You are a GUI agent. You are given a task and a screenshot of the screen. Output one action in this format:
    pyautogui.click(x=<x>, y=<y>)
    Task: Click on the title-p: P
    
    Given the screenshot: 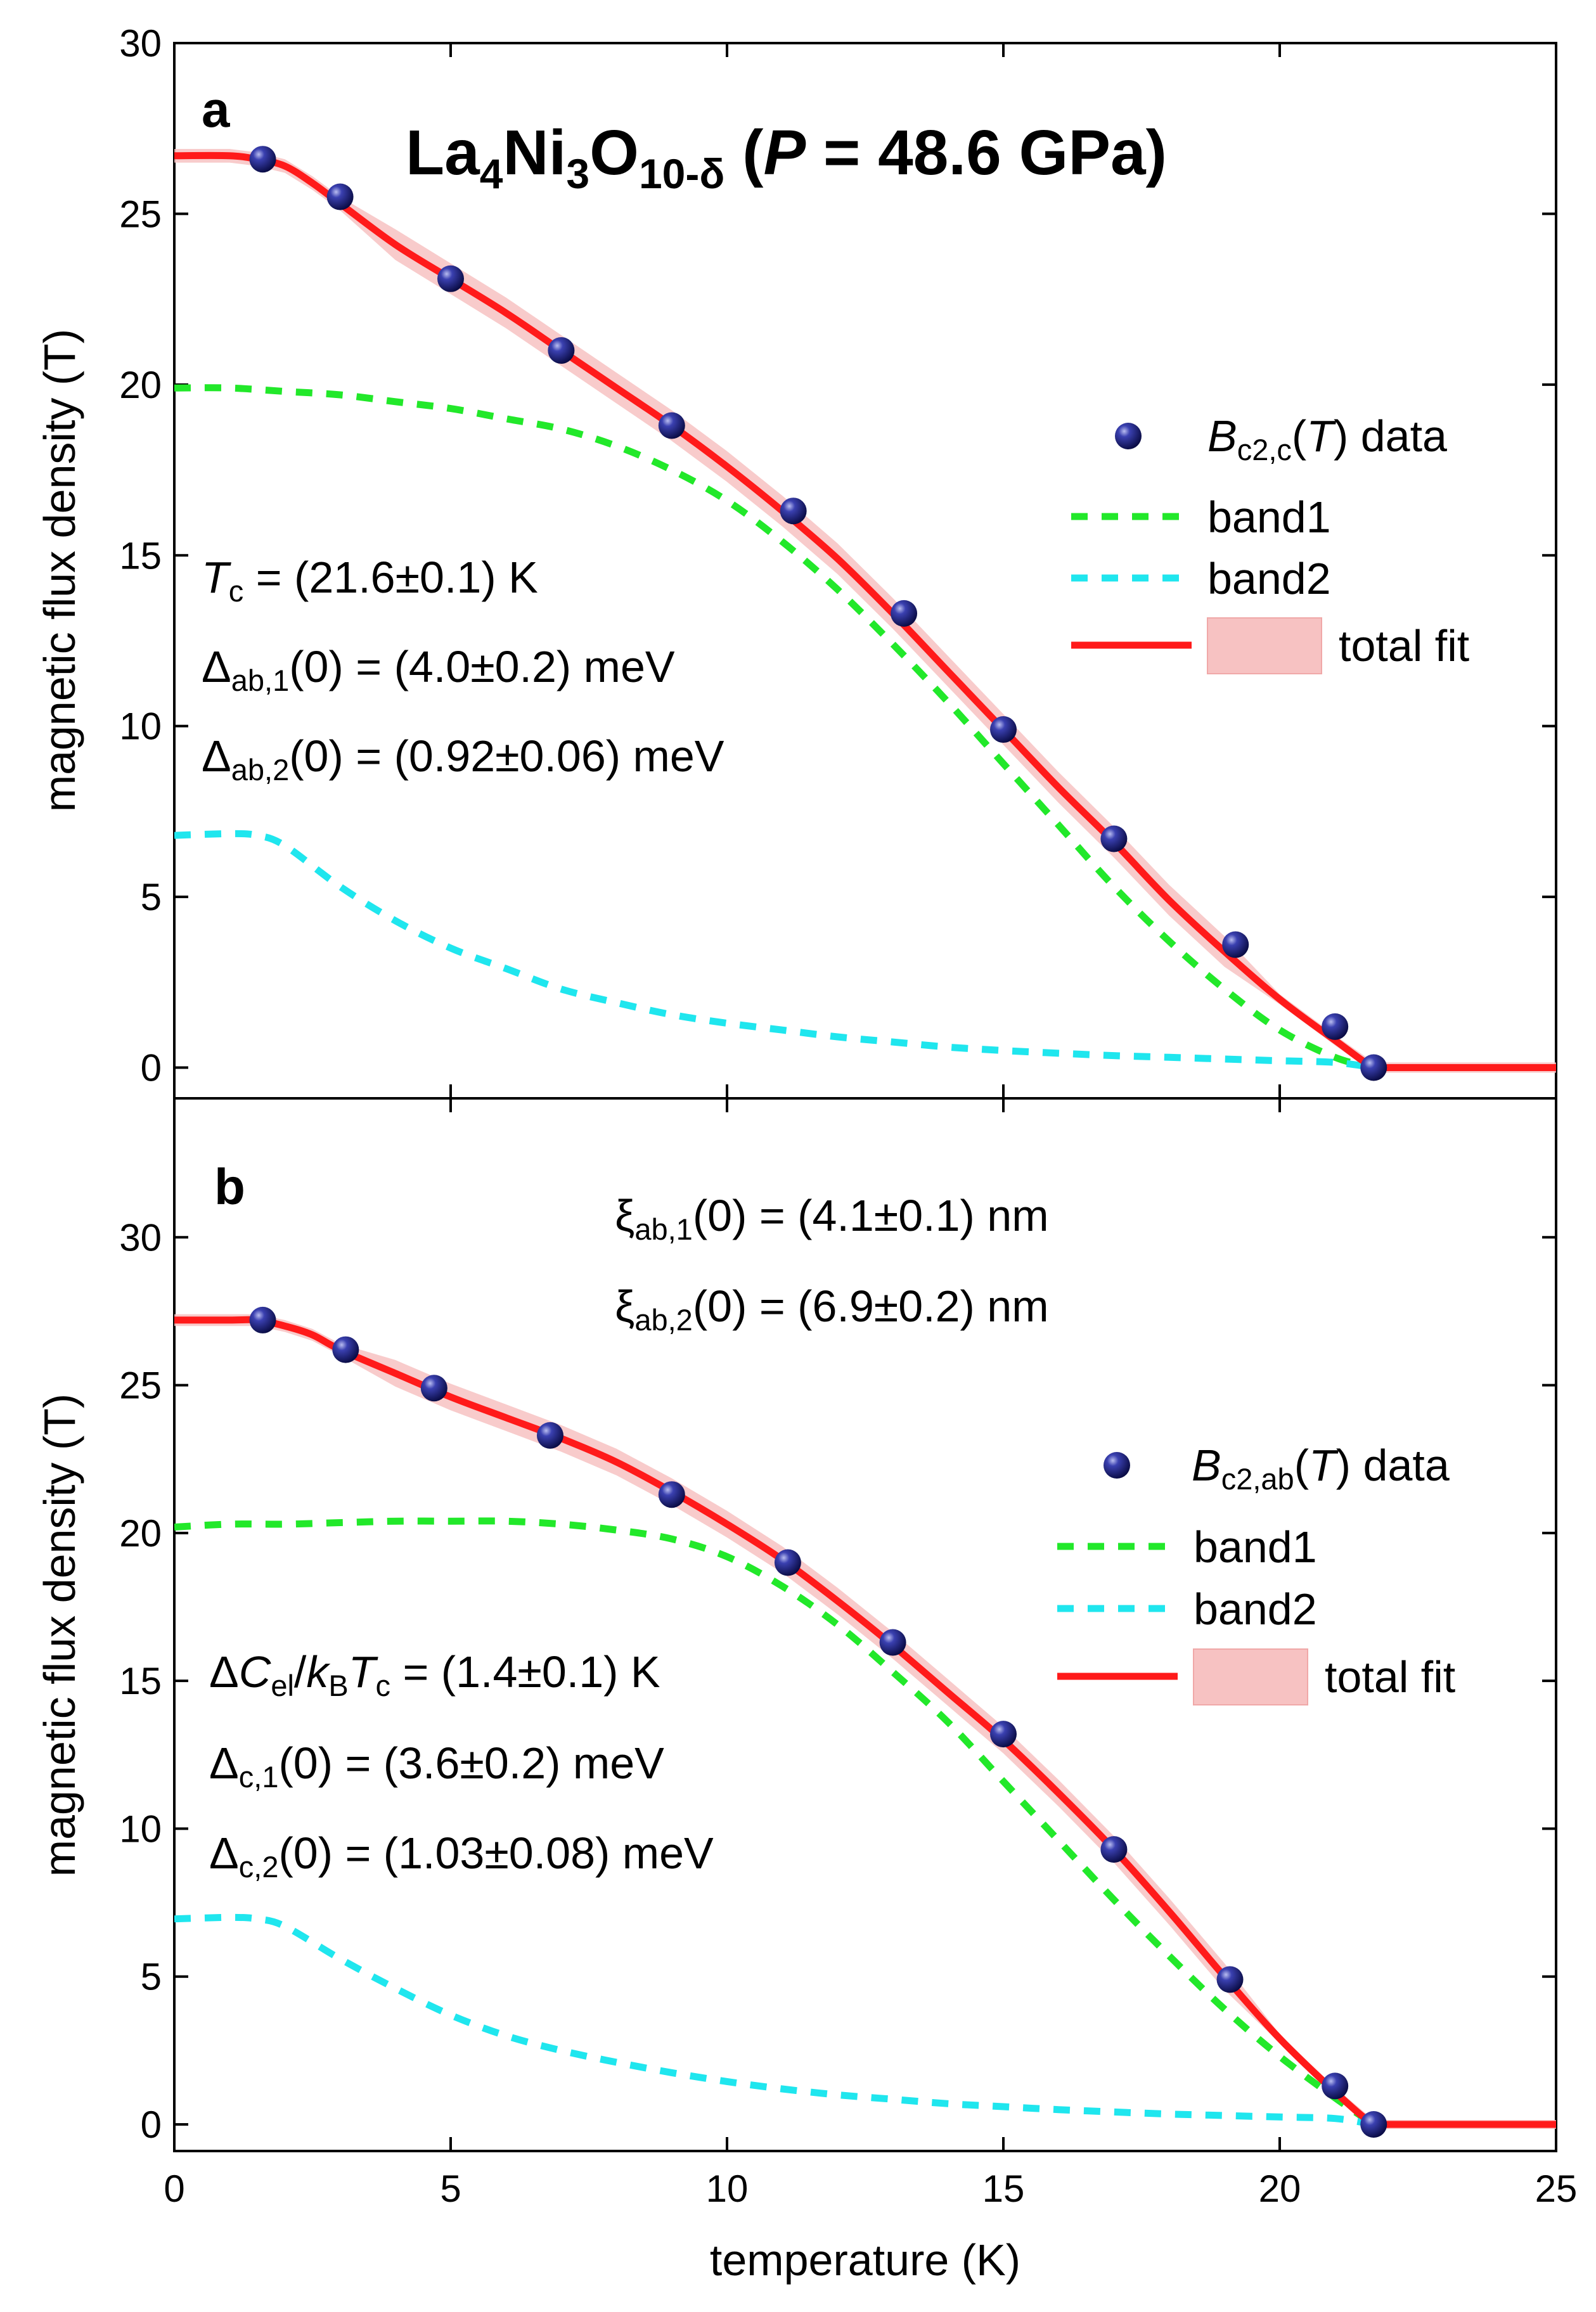 What is the action you would take?
    pyautogui.click(x=784, y=152)
    